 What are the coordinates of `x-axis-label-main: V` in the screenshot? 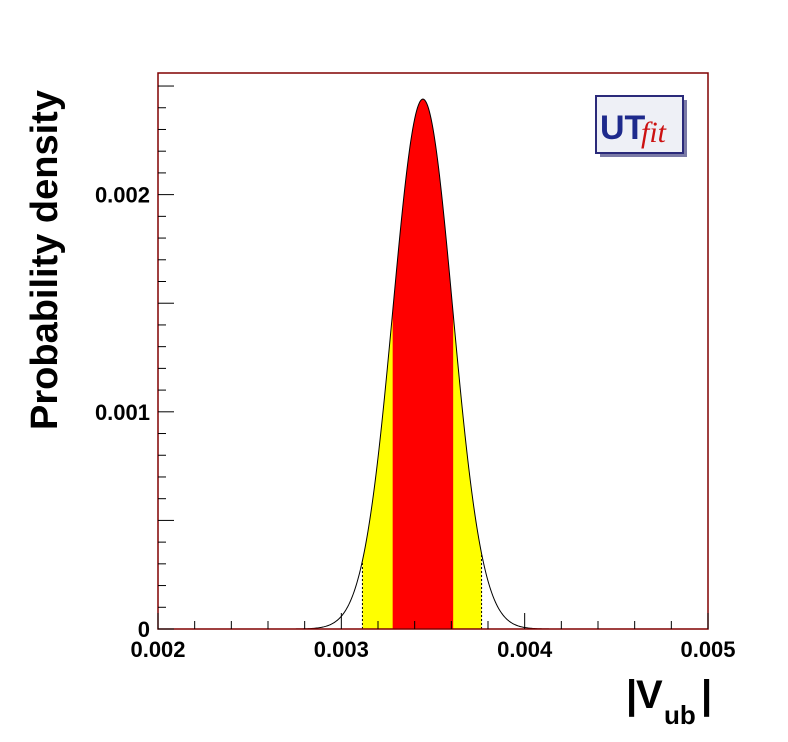 It's located at (649, 695).